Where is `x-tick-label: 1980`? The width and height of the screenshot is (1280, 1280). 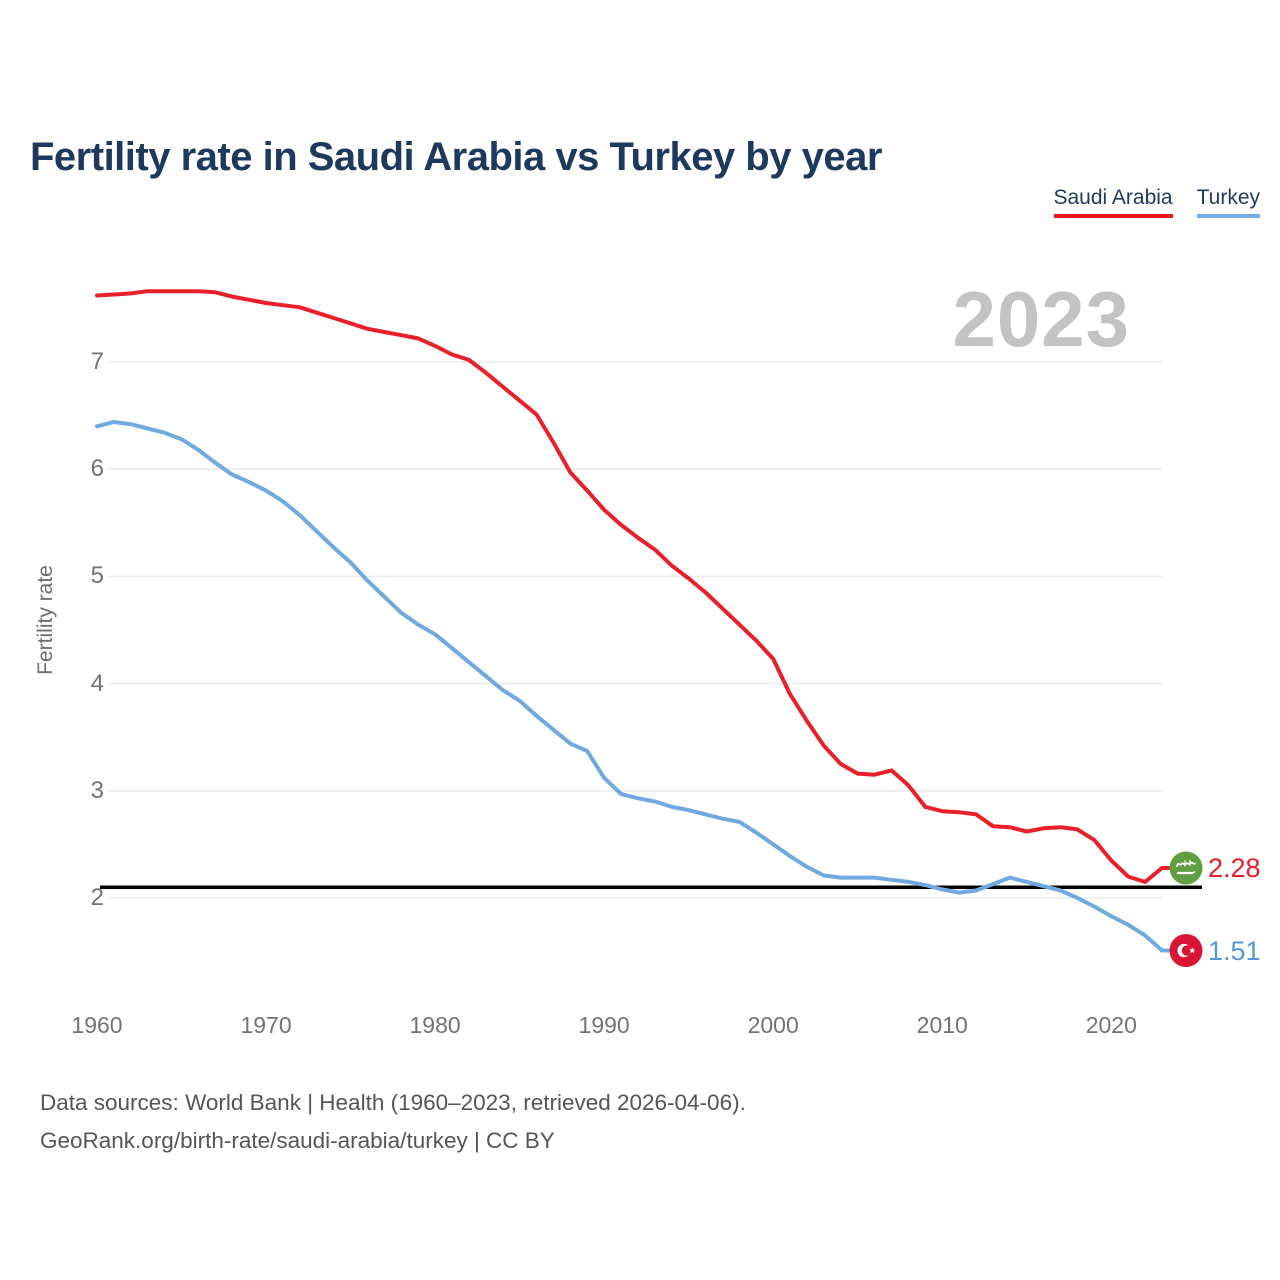 x-tick-label: 1980 is located at coordinates (435, 1025).